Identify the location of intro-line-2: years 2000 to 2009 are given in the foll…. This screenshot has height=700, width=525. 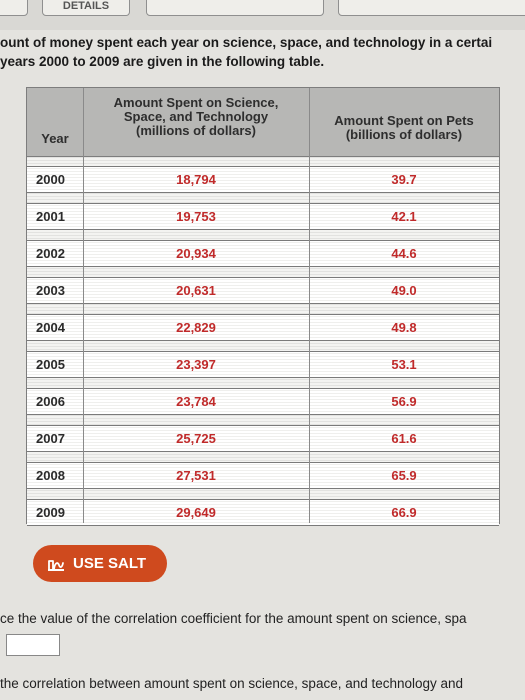
(162, 61).